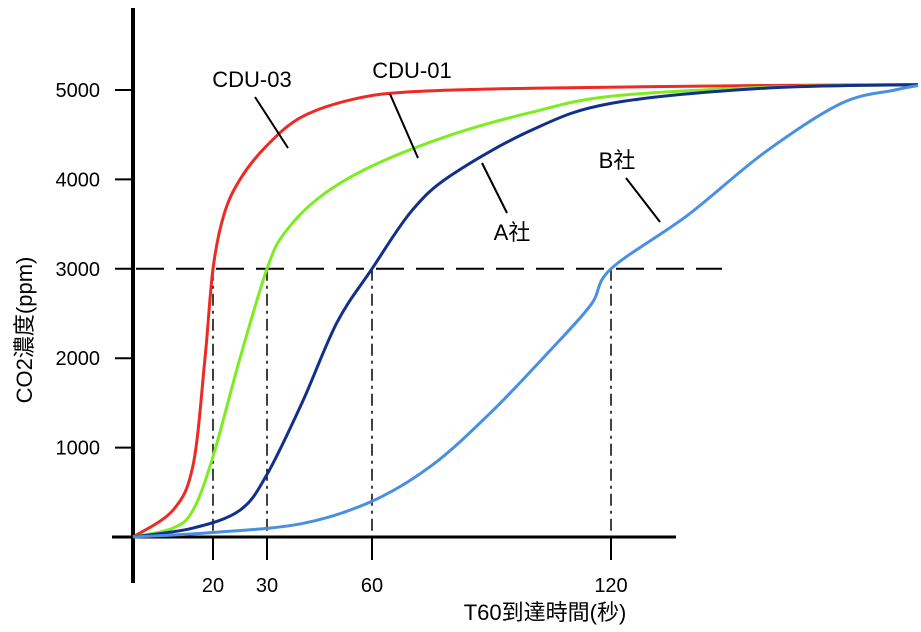 This screenshot has width=921, height=632. What do you see at coordinates (251, 79) in the screenshot?
I see `series-label: CDU-03` at bounding box center [251, 79].